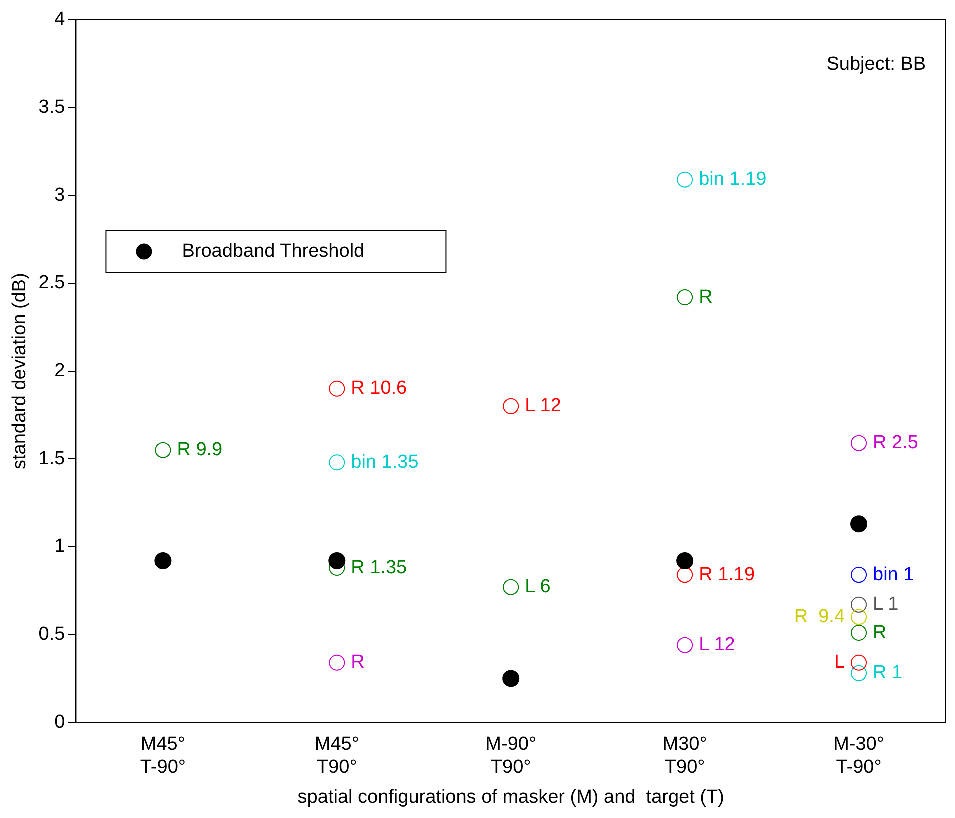  Describe the element at coordinates (379, 389) in the screenshot. I see `annotation: R 10.6` at that location.